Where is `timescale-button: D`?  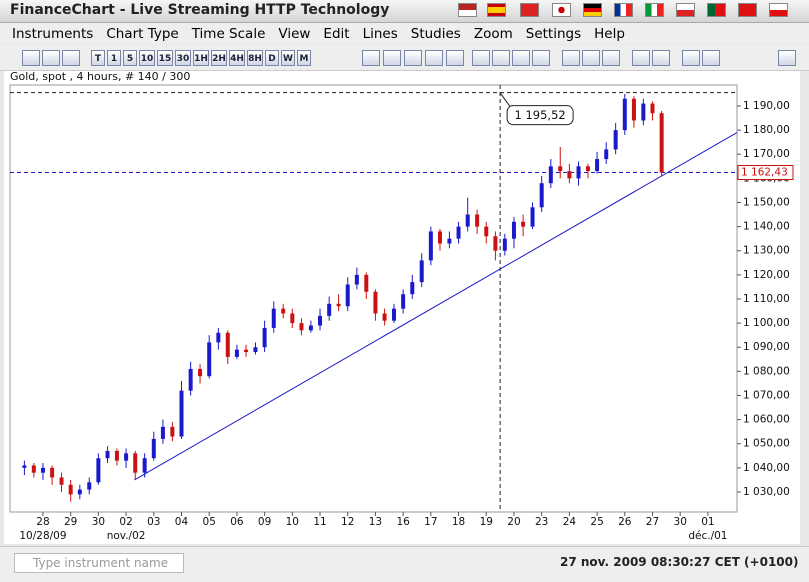 timescale-button: D is located at coordinates (272, 58).